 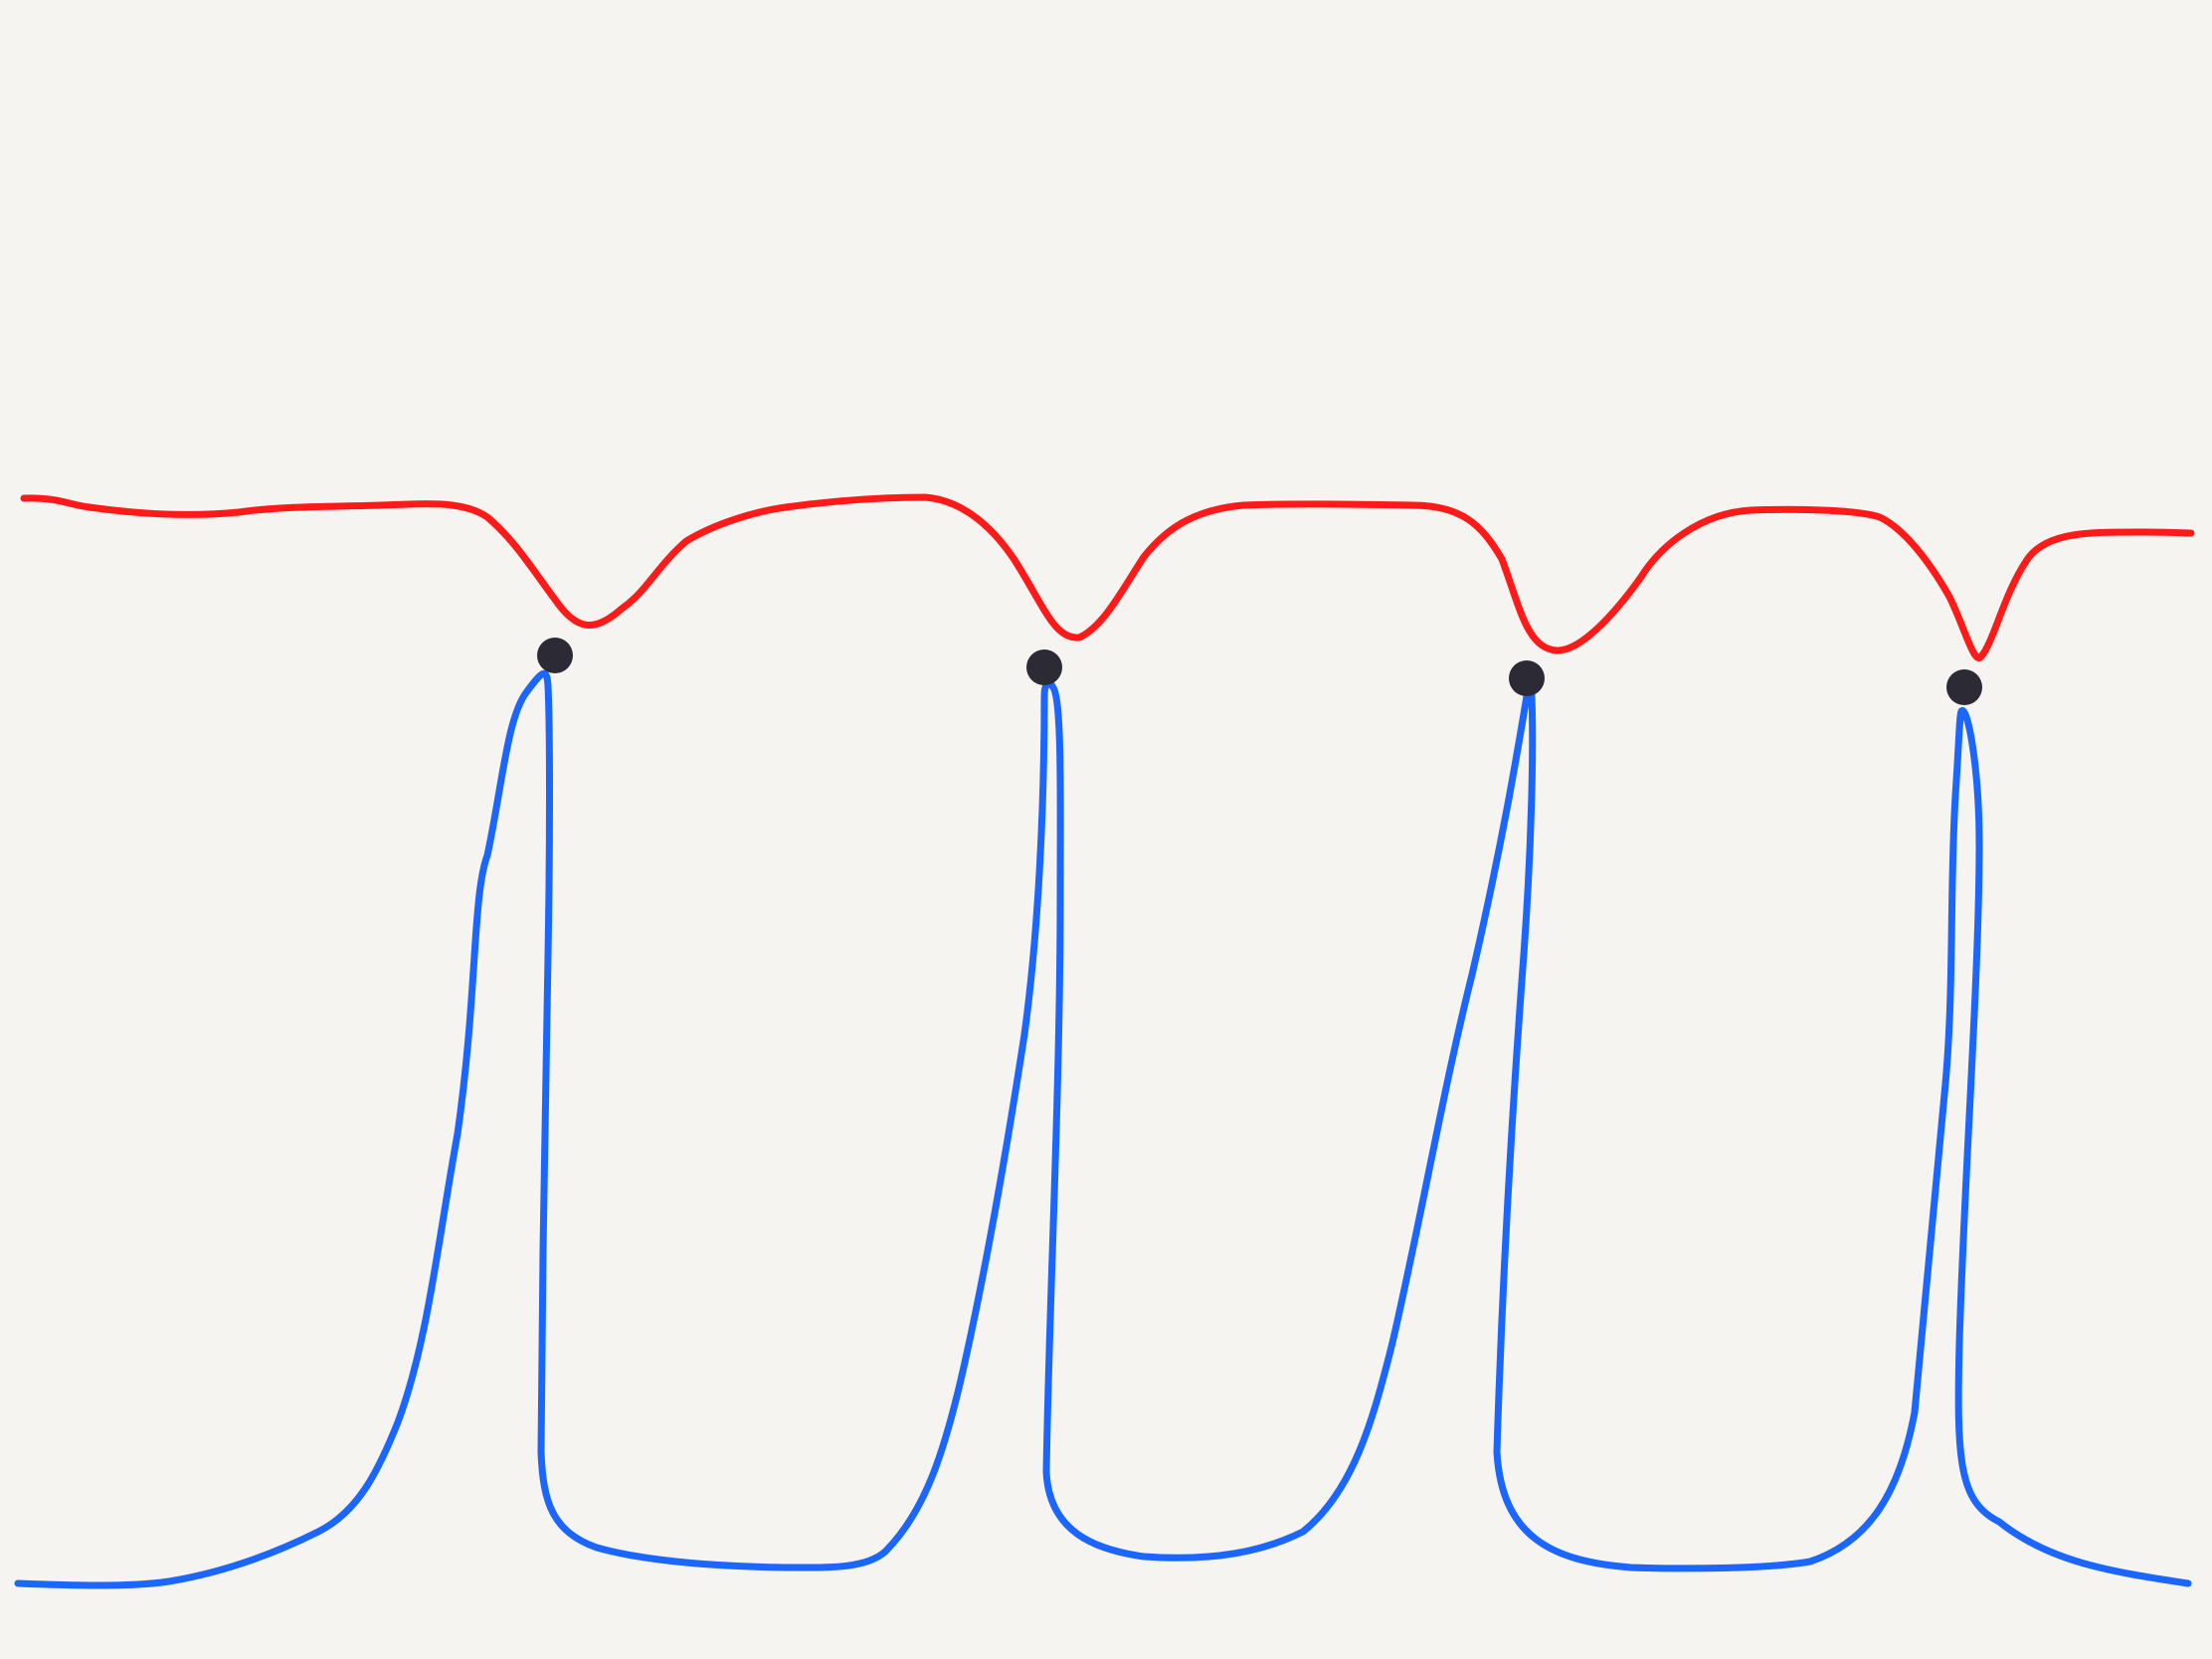 I want to click on red-wave-line, so click(x=1107, y=577).